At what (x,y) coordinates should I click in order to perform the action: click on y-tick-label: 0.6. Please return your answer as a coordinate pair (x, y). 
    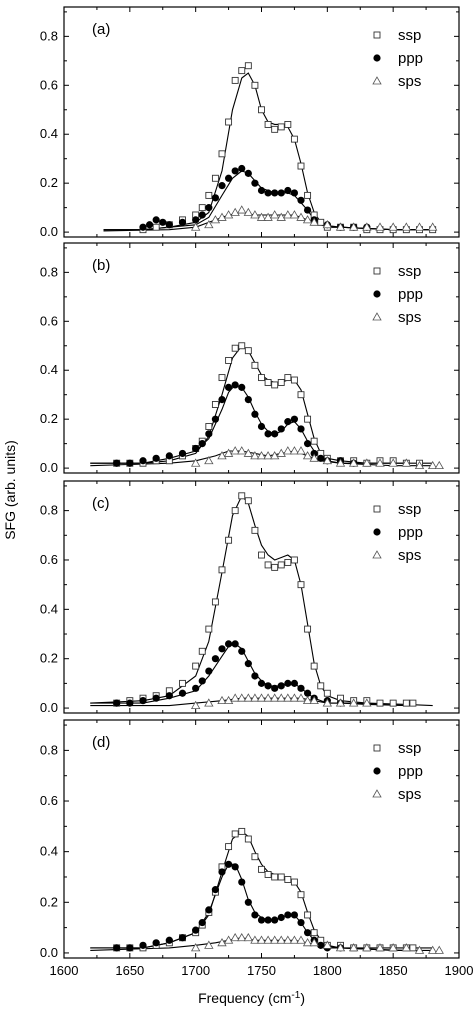
    Looking at the image, I should click on (49, 84).